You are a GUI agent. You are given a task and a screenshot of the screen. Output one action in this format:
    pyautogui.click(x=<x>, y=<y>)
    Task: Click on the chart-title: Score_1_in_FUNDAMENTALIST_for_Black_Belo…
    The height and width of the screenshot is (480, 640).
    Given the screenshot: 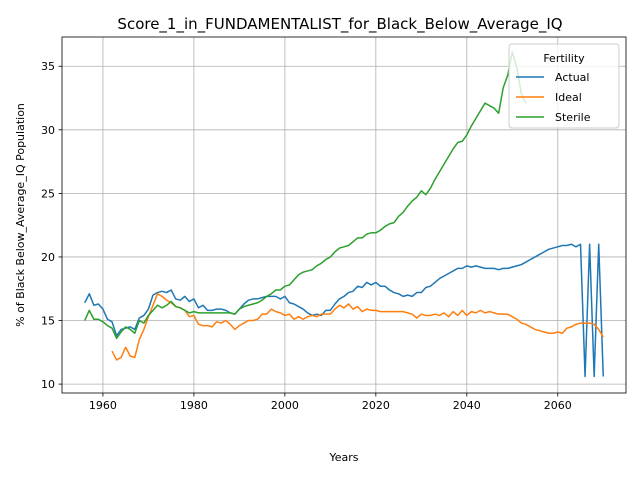 What is the action you would take?
    pyautogui.click(x=339, y=24)
    